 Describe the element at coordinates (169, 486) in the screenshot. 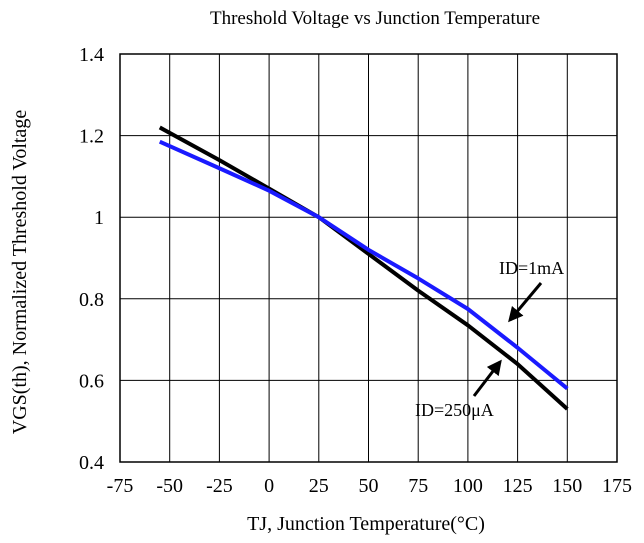

I see `x-tick-label: -50` at that location.